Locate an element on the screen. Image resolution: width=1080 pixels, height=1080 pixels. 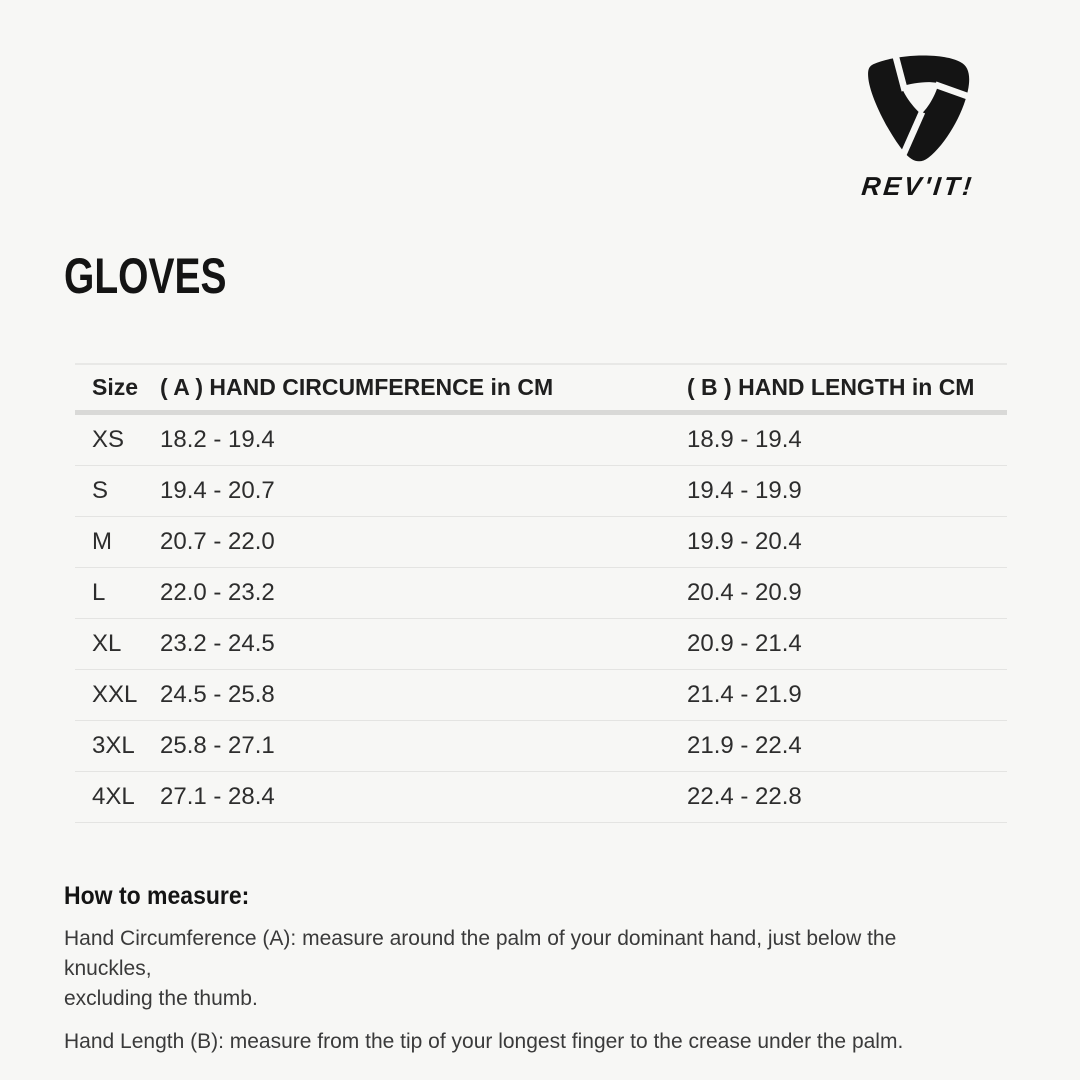
cell-size: XS is located at coordinates (108, 439).